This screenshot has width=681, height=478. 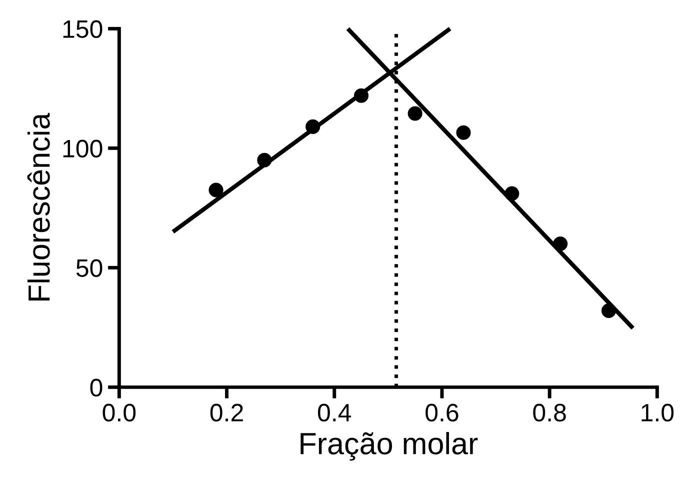 I want to click on y-tick-label: 150, so click(x=82, y=29).